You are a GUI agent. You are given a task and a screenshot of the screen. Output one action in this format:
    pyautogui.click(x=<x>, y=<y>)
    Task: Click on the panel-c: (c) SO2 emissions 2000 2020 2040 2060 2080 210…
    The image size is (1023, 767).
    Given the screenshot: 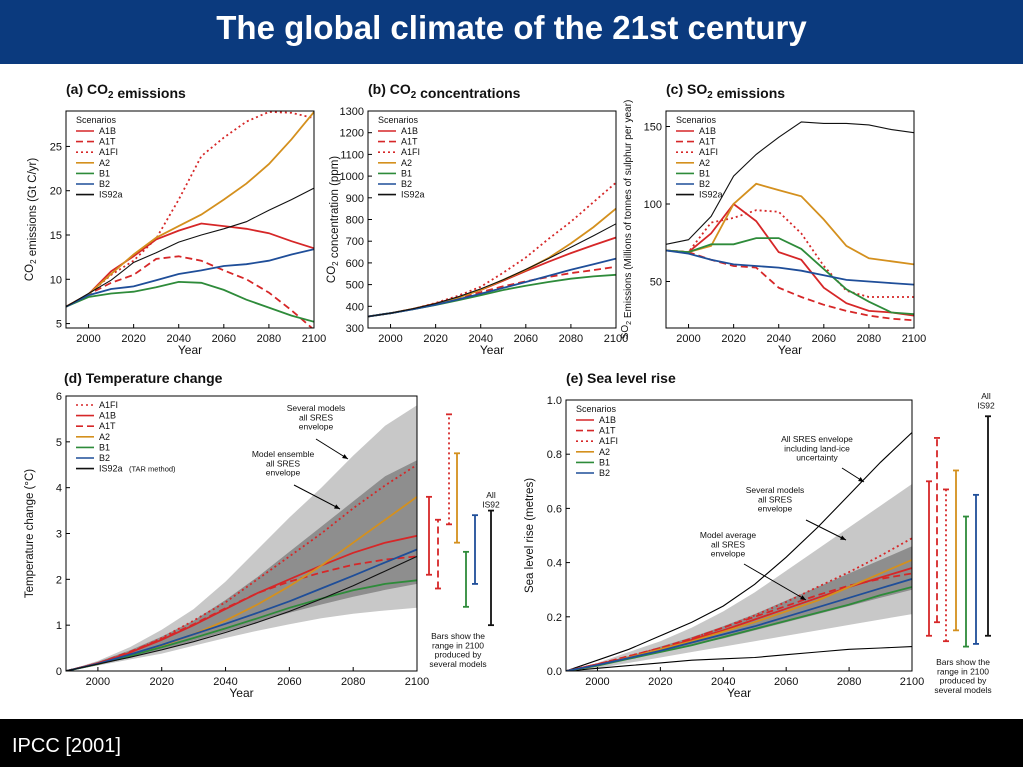 What is the action you would take?
    pyautogui.click(x=773, y=219)
    